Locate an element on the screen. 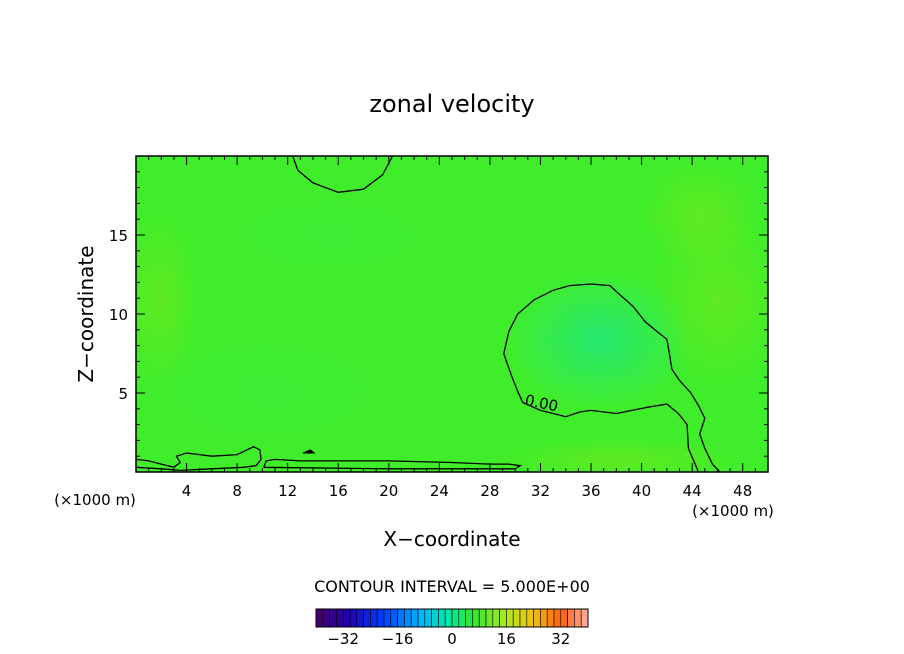 This screenshot has width=904, height=654. colorbar is located at coordinates (452, 618).